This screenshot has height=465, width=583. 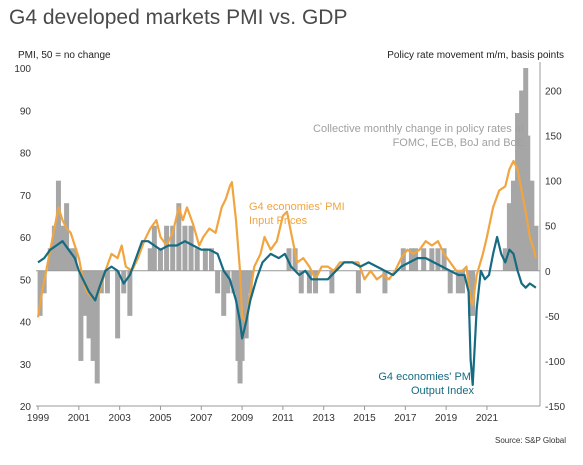 What do you see at coordinates (26, 196) in the screenshot?
I see `left-tick-label: 70` at bounding box center [26, 196].